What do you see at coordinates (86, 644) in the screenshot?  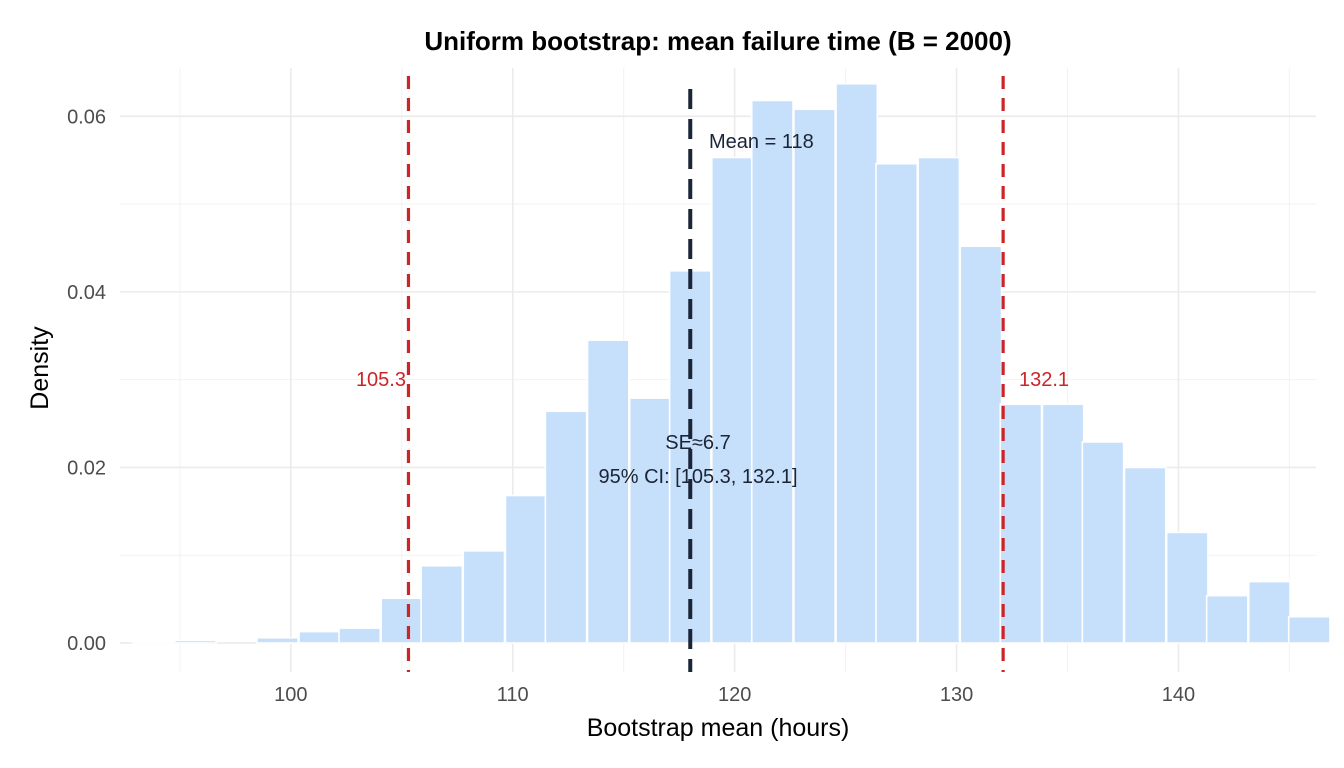 I see `y-tick-label: 0.00` at bounding box center [86, 644].